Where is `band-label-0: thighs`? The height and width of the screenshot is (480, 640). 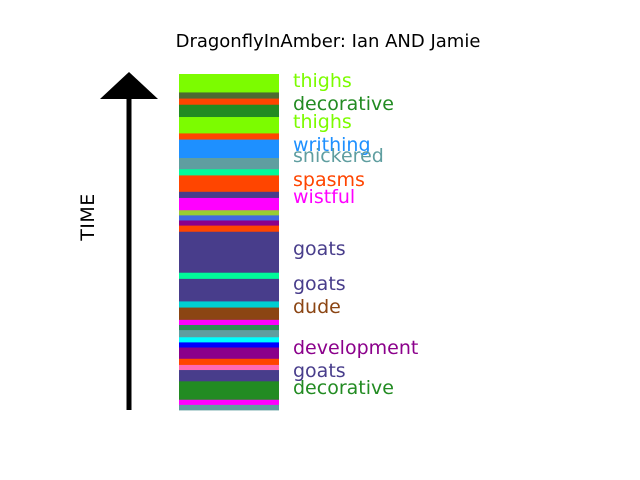 band-label-0: thighs is located at coordinates (322, 81).